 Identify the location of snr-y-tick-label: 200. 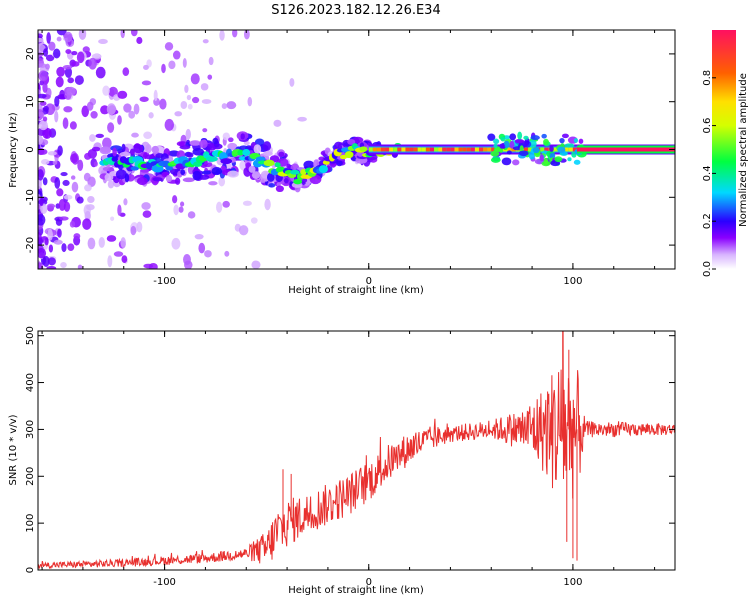
(30, 476).